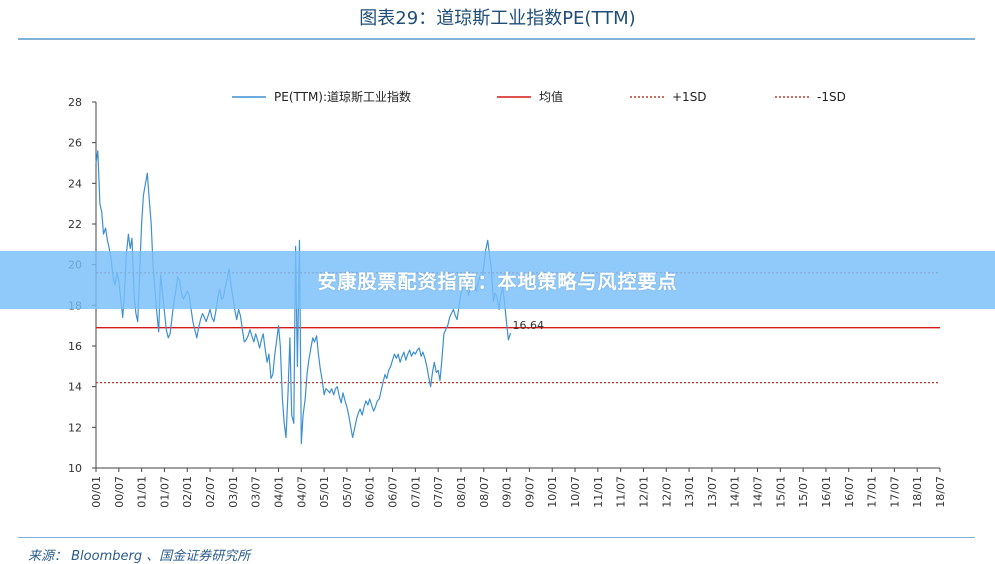 The width and height of the screenshot is (995, 564). I want to click on banner-text: 安康股票配资指南：本地策略与风控要点, so click(497, 281).